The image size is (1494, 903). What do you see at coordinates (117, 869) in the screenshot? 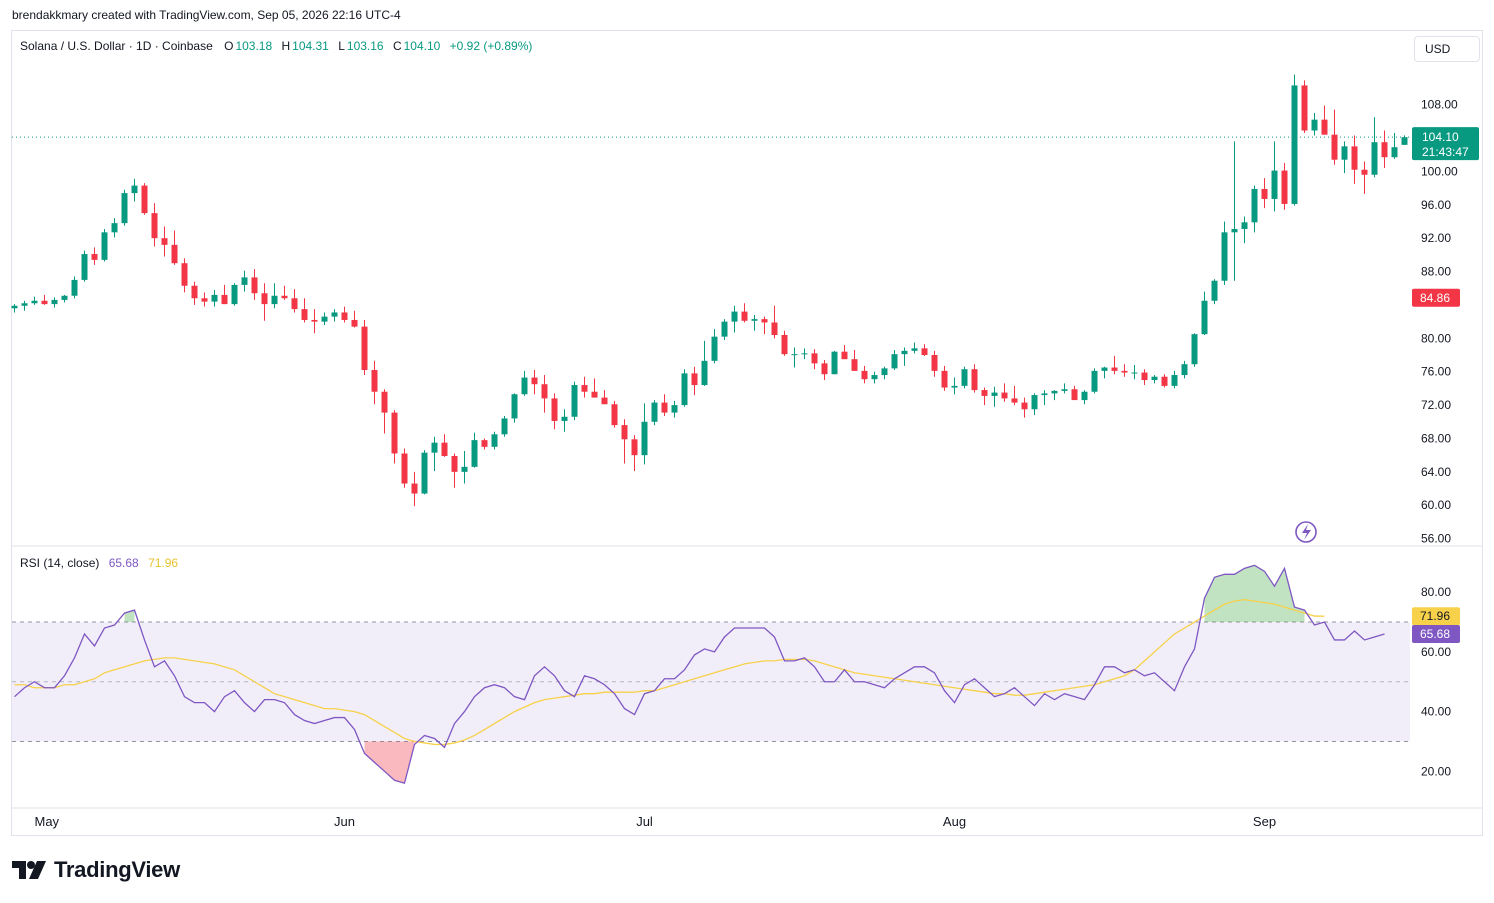
I see `tradingview-logo-text: TradingView` at bounding box center [117, 869].